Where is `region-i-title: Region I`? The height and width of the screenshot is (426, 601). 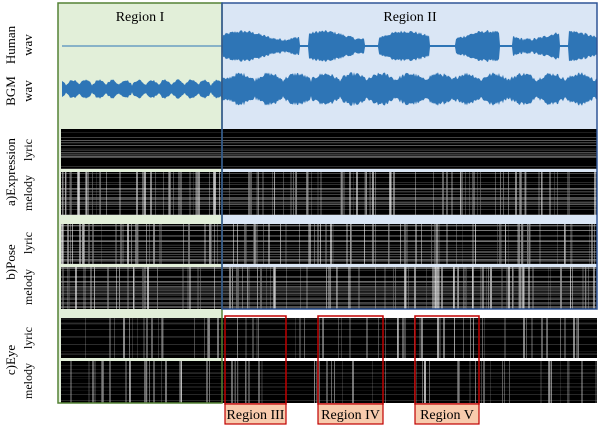 region-i-title: Region I is located at coordinates (140, 17).